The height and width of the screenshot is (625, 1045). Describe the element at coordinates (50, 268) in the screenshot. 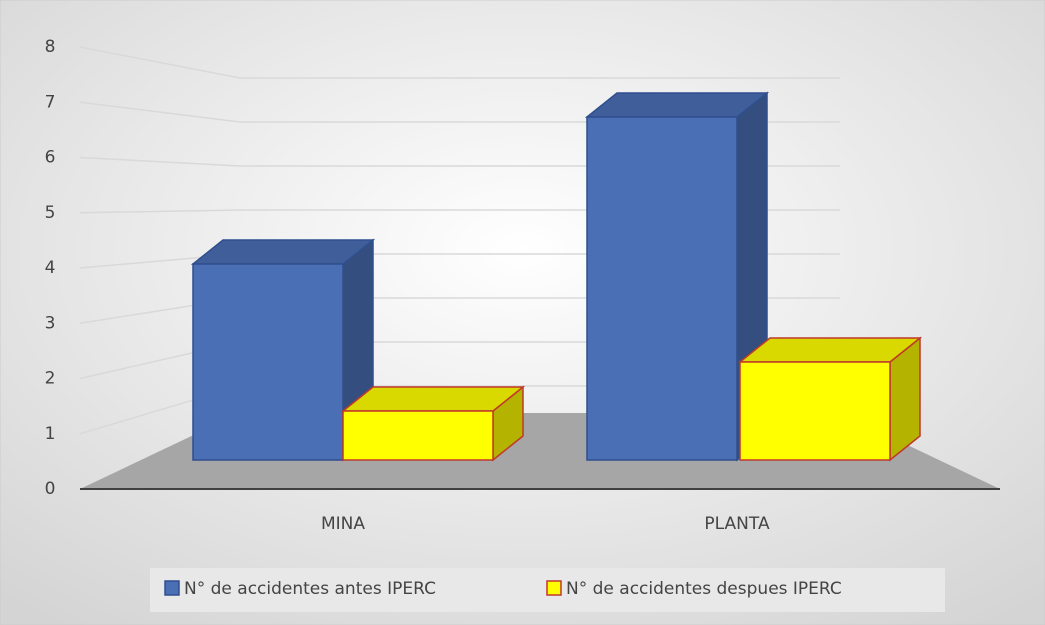

I see `y-tick-label: 4` at that location.